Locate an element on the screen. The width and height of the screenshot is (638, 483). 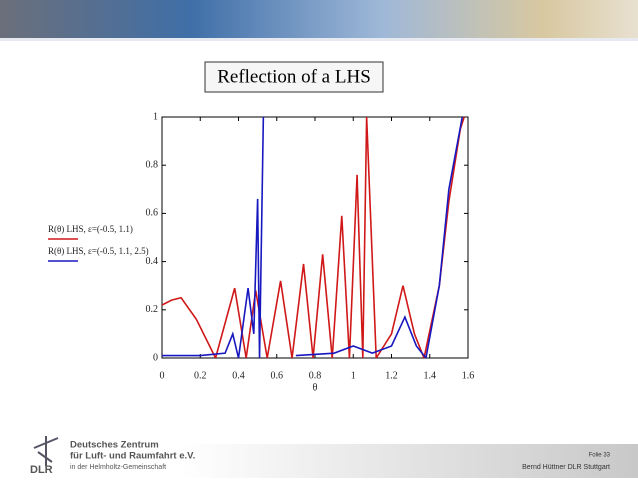
org-line: Deutsches Zentrum is located at coordinates (114, 445).